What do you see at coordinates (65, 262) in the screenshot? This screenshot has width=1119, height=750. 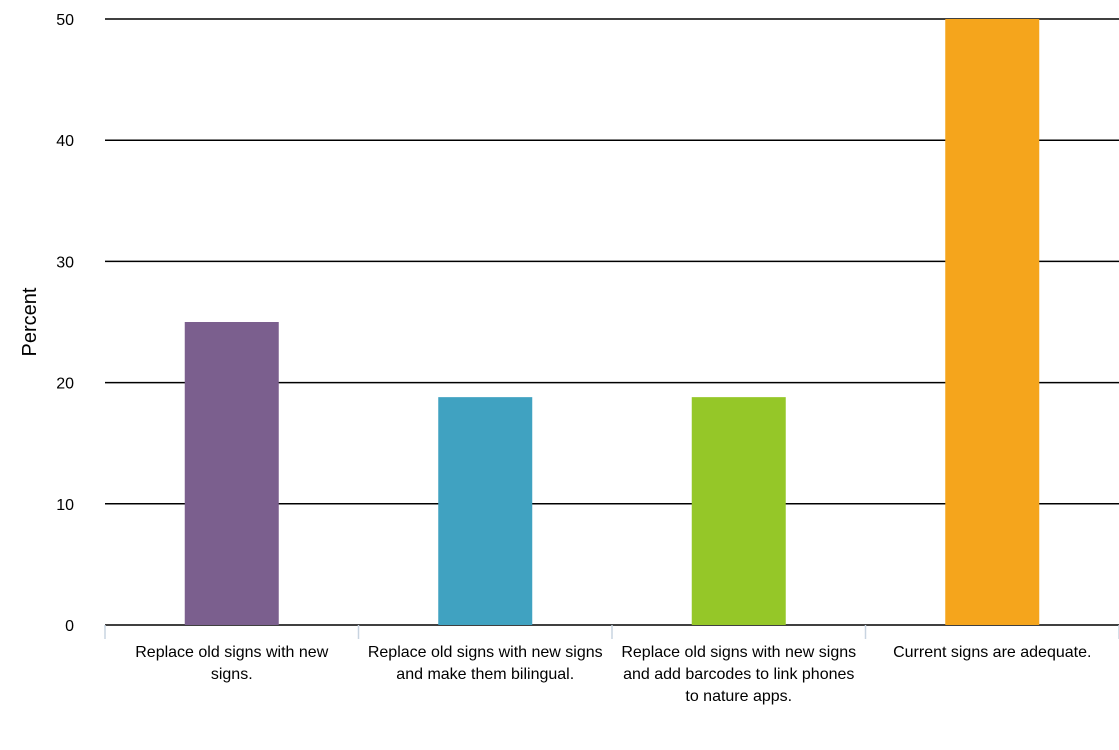 I see `y-tick-label: 30` at bounding box center [65, 262].